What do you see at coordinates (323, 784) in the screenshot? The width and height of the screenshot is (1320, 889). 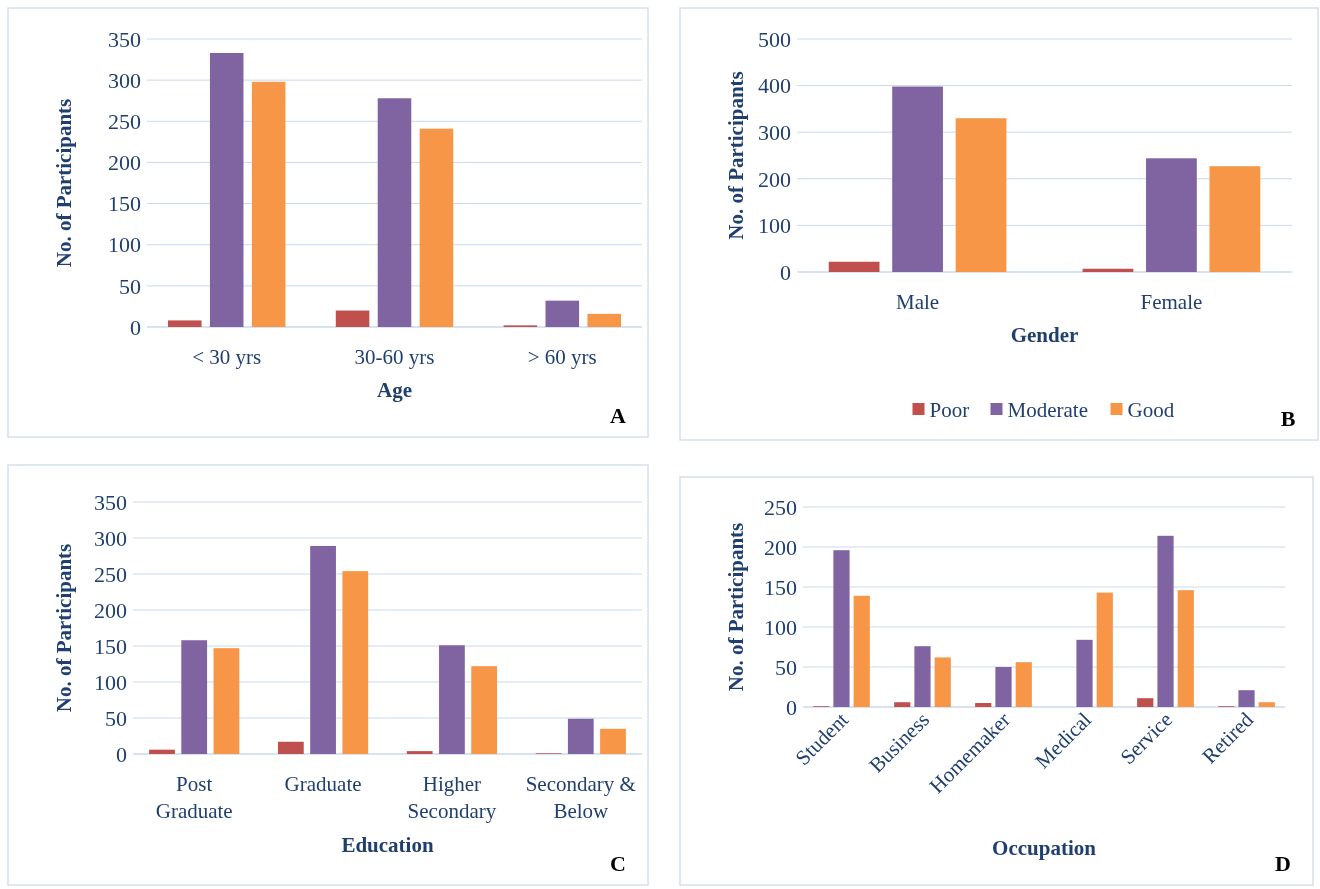 I see `x-tick-label: Graduate` at bounding box center [323, 784].